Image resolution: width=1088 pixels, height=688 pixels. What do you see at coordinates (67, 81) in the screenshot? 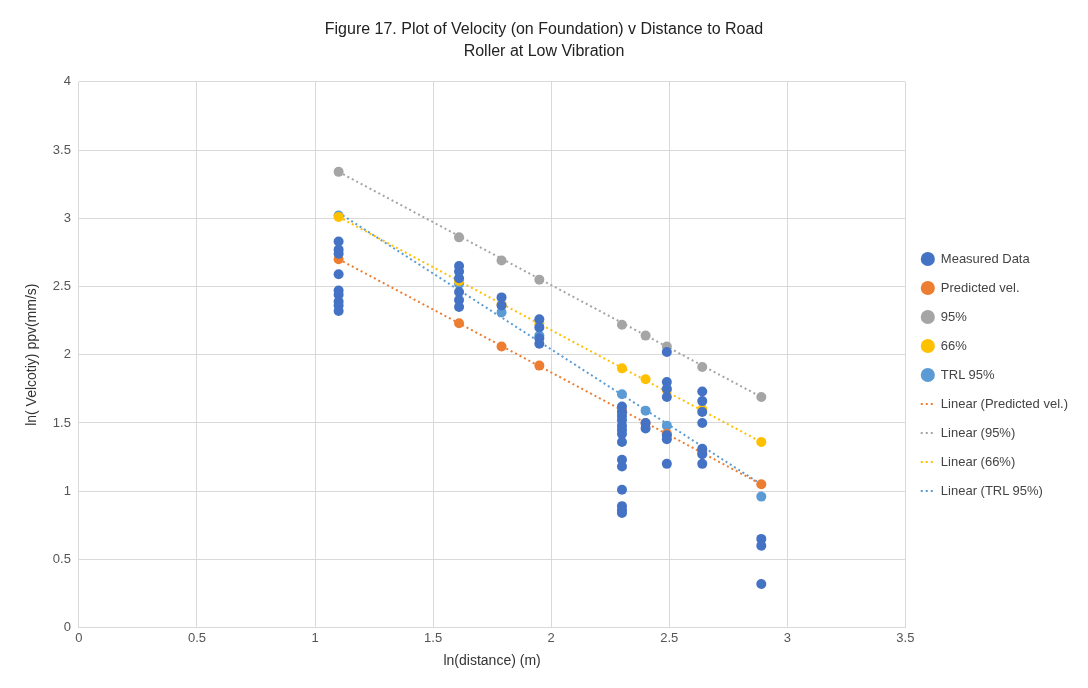
I see `y-tick-label: 4` at bounding box center [67, 81].